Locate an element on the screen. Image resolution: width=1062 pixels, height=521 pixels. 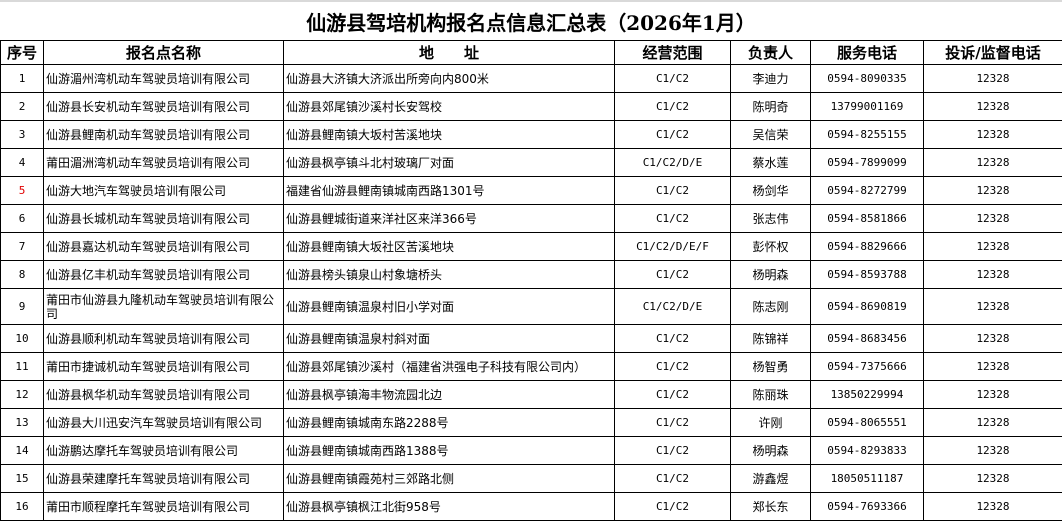
cell-name: 仙游县嘉达机动车驾驶员培训有限公司 is located at coordinates (163, 246).